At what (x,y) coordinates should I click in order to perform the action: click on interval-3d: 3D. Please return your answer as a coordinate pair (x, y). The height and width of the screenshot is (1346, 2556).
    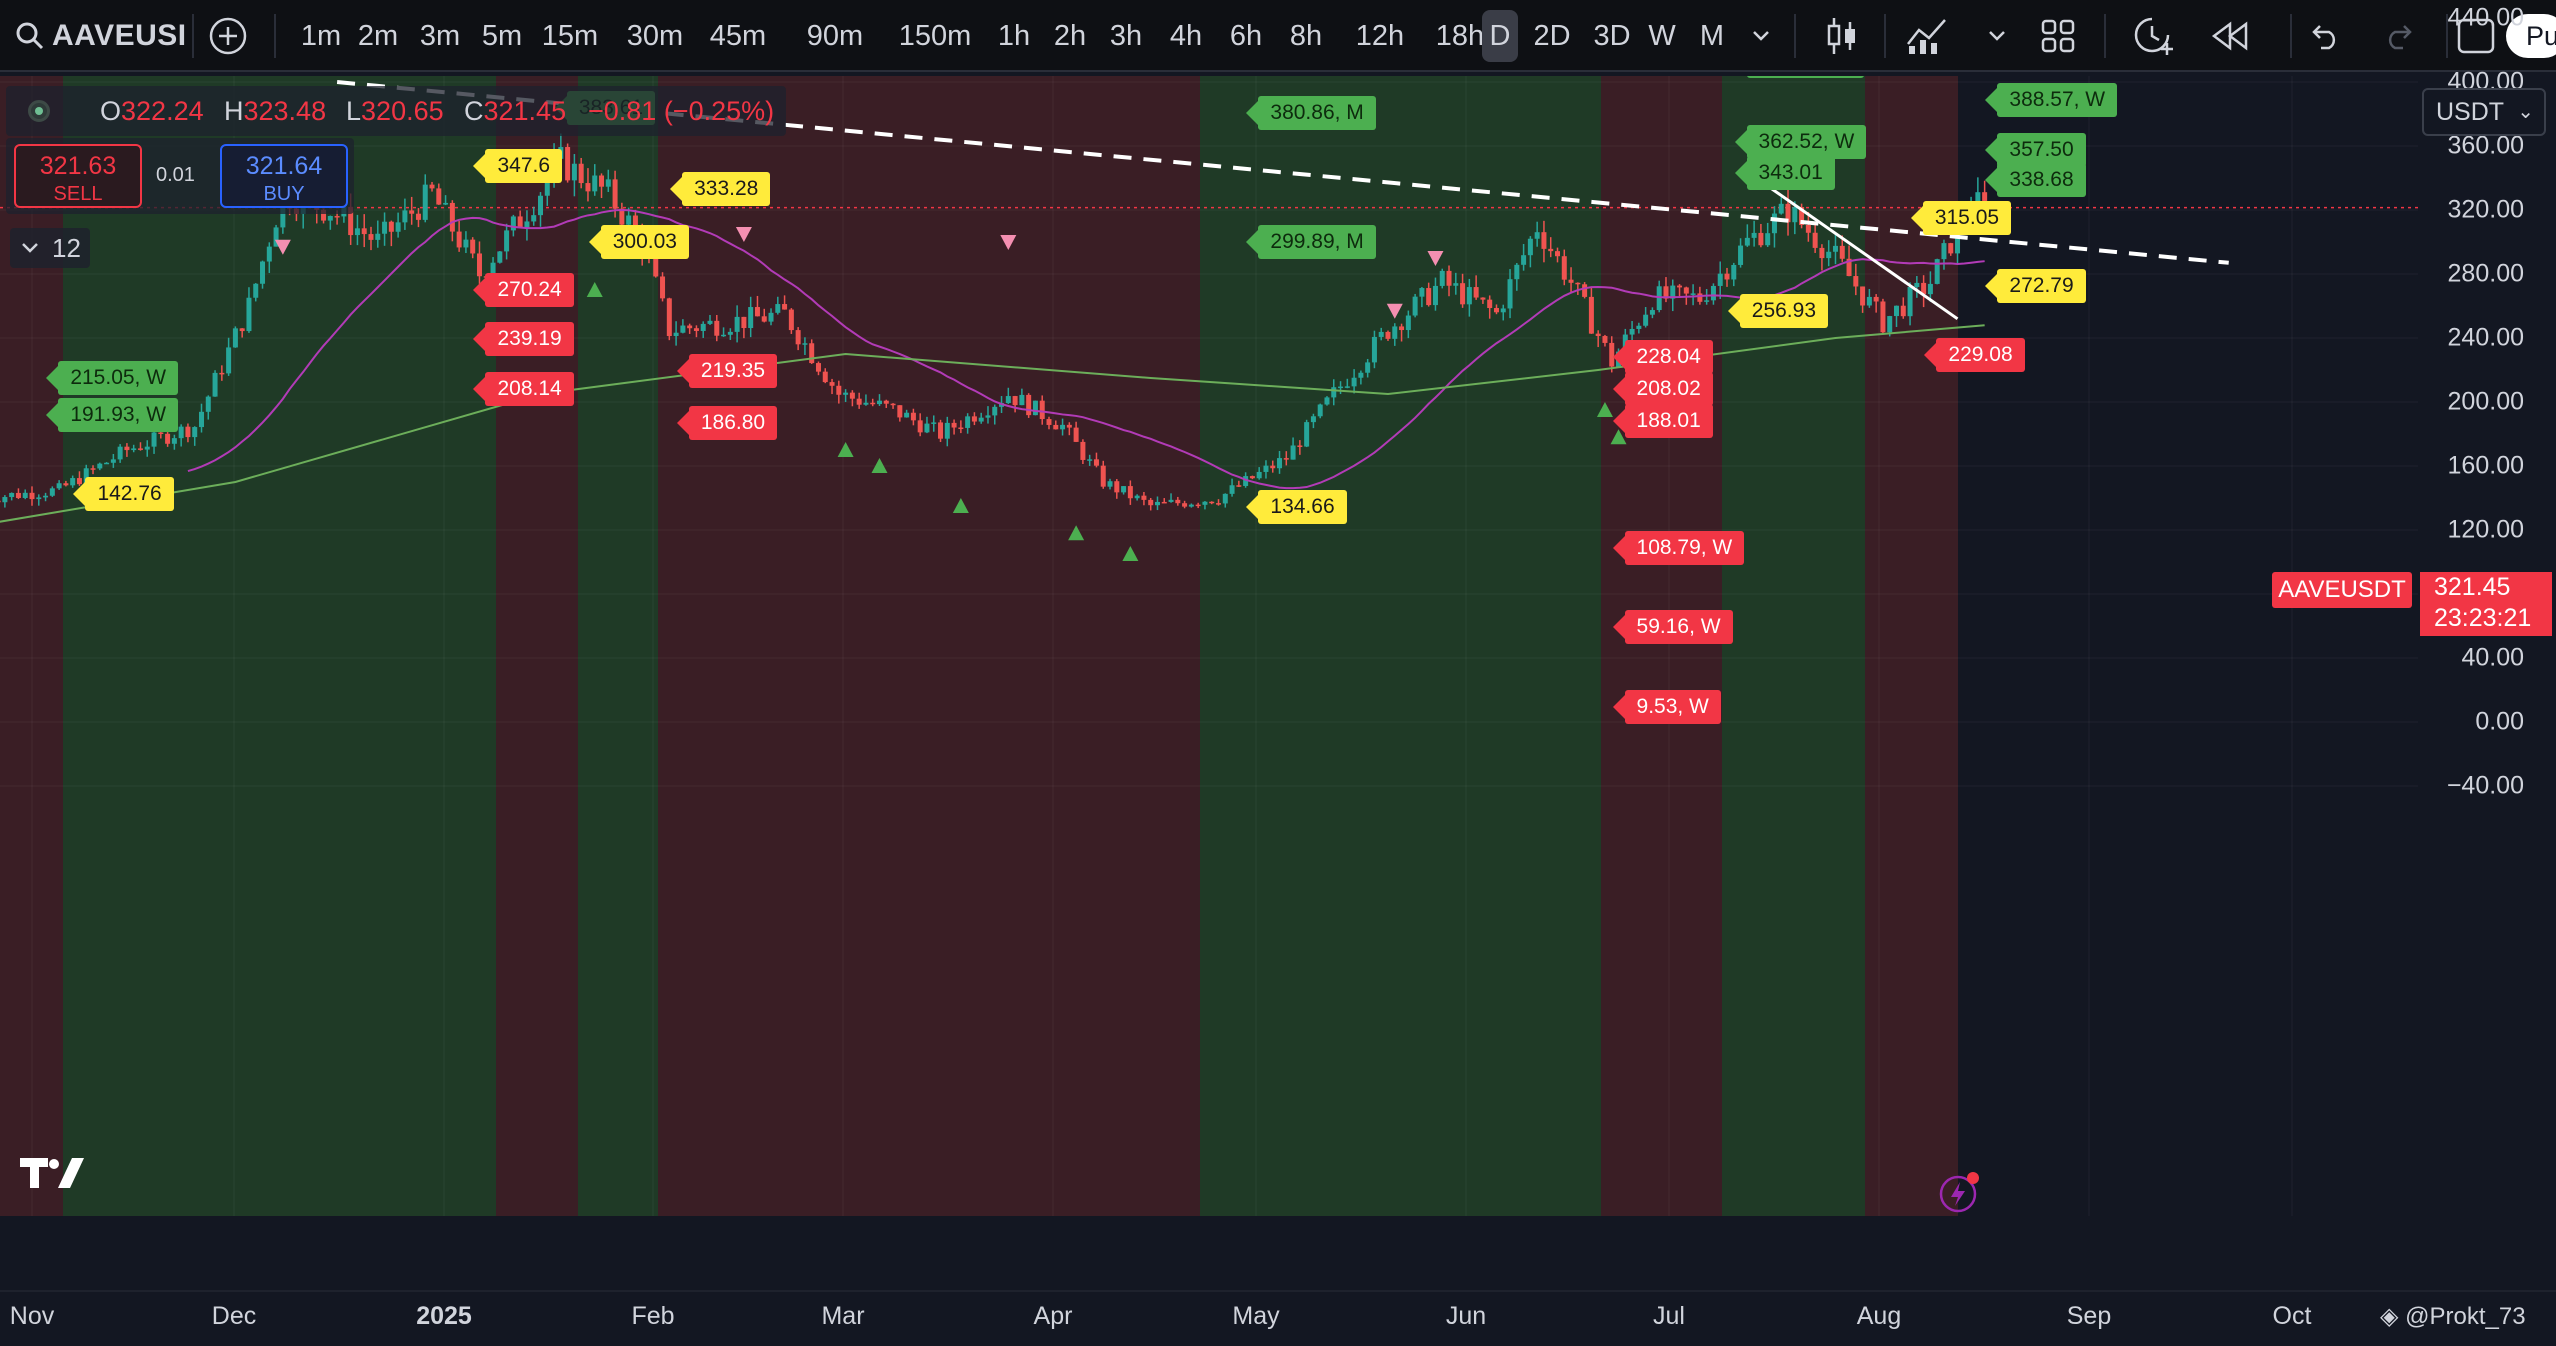
    Looking at the image, I should click on (1612, 35).